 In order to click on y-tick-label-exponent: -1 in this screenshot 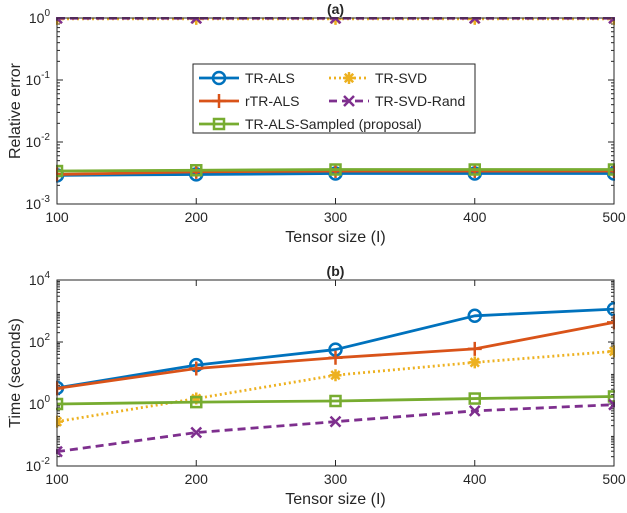, I will do `click(45, 75)`.